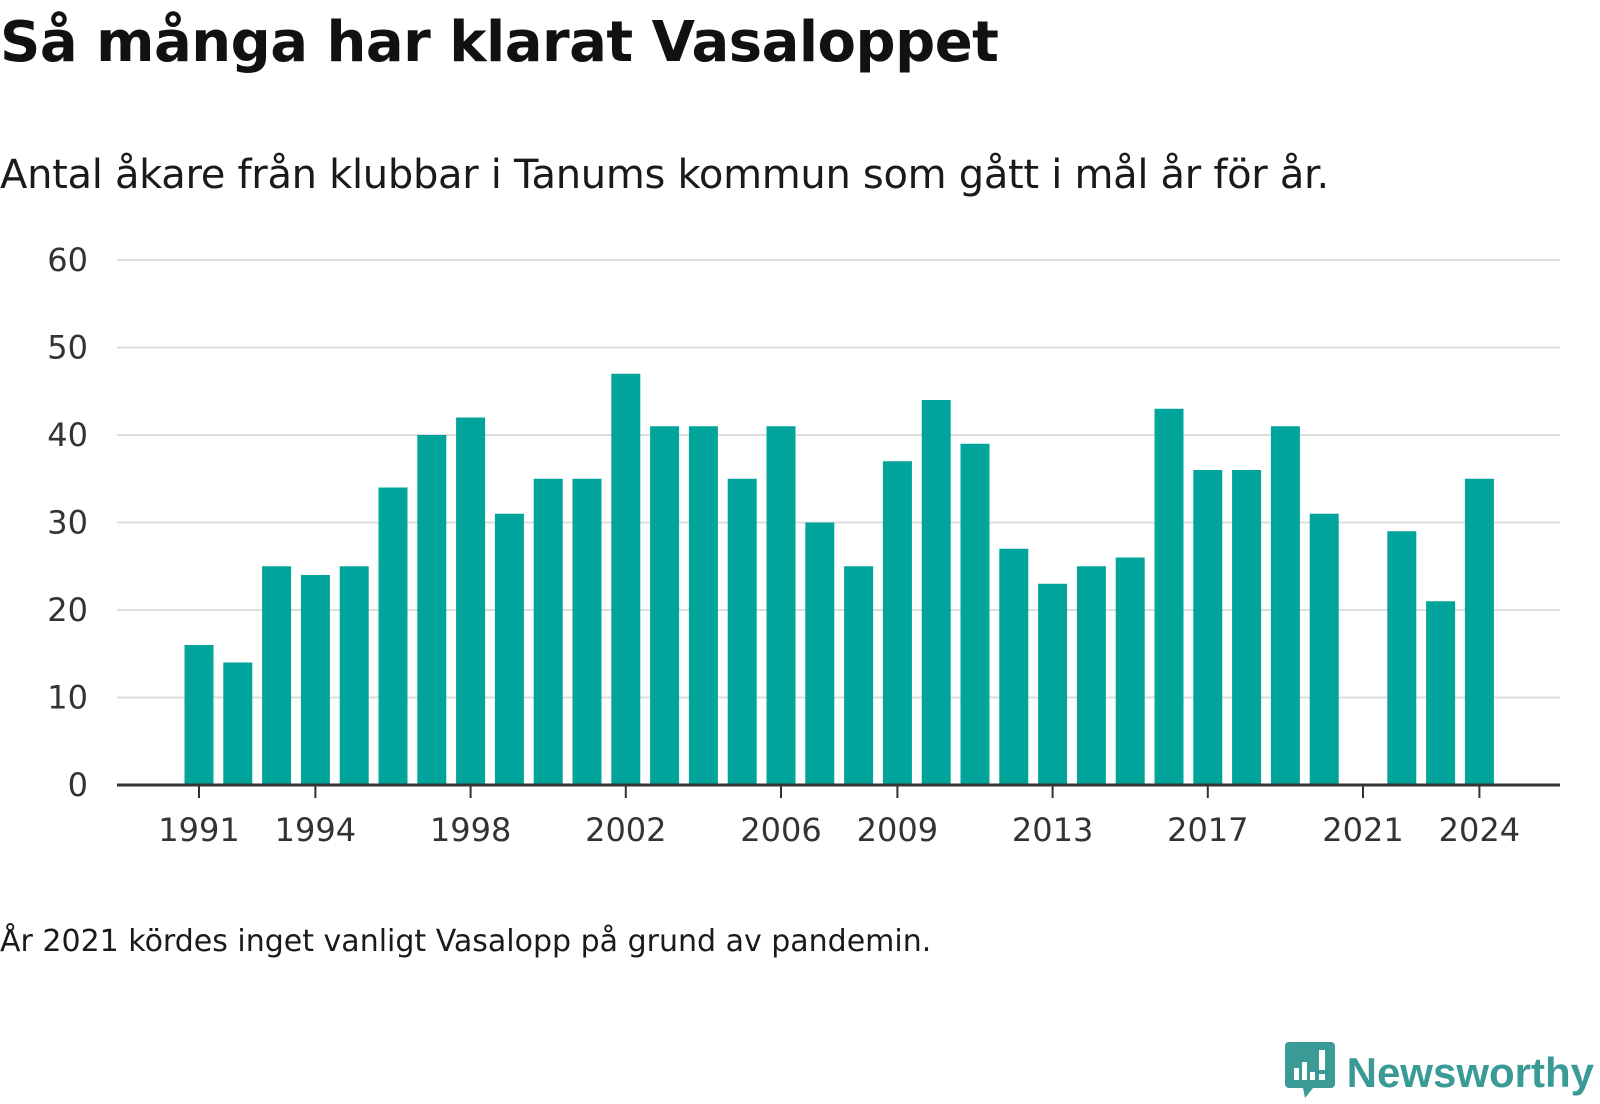 The image size is (1600, 1104). What do you see at coordinates (354, 675) in the screenshot?
I see `bar-1995` at bounding box center [354, 675].